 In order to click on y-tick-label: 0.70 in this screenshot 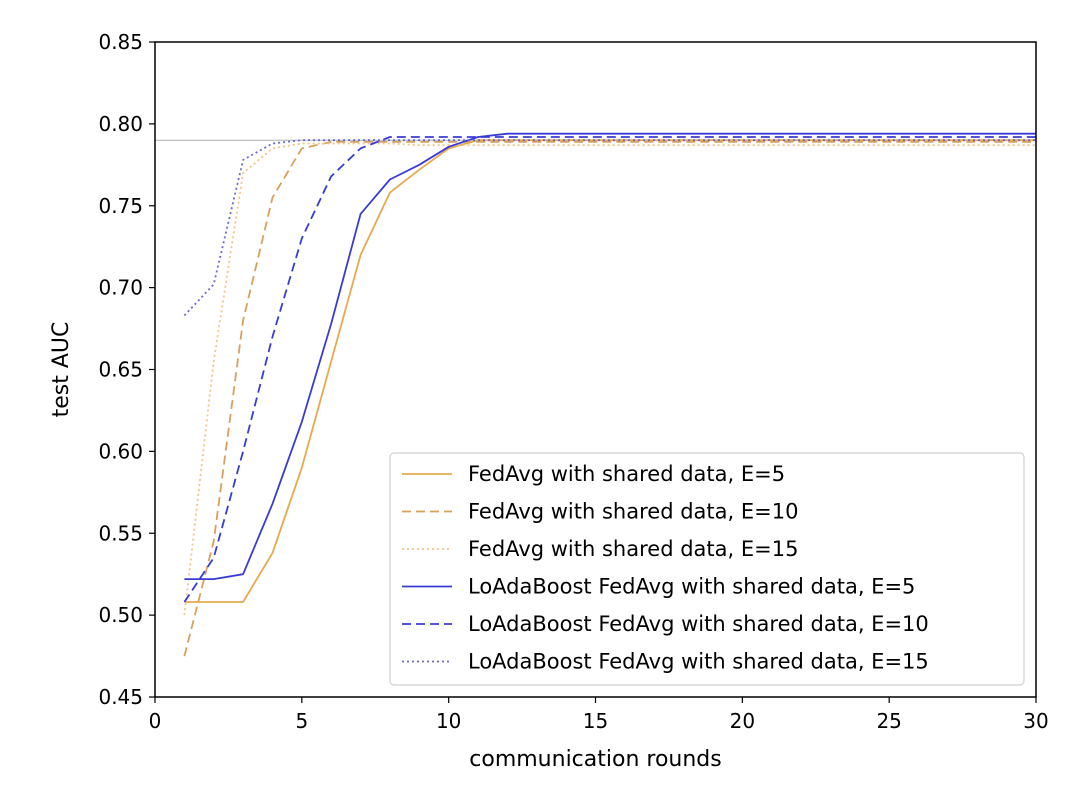, I will do `click(120, 288)`.